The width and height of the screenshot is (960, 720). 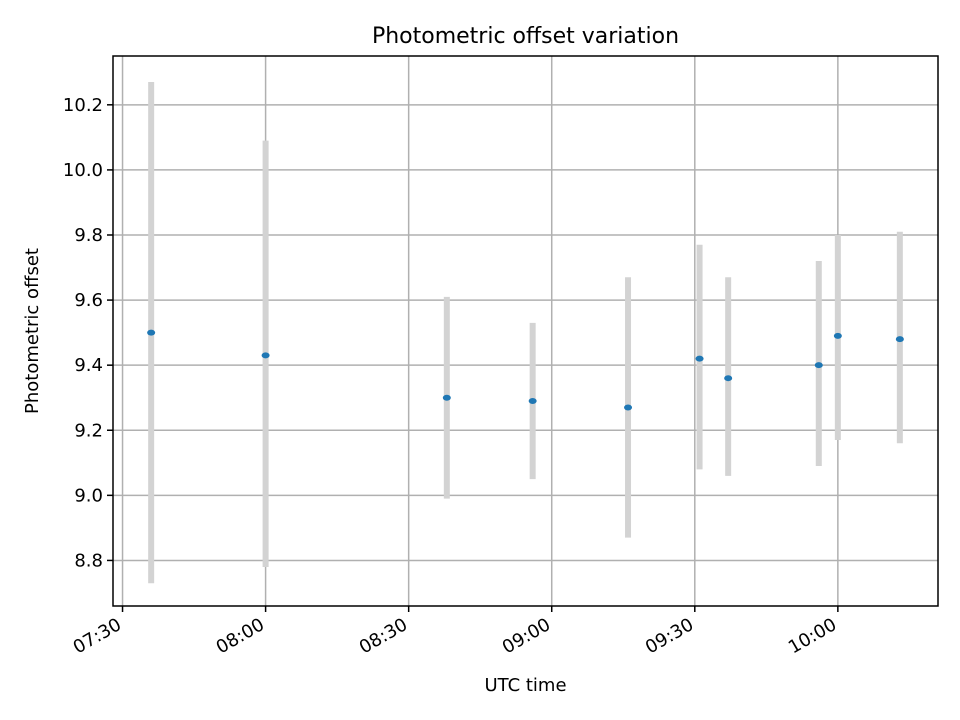 I want to click on data-points, so click(x=525, y=370).